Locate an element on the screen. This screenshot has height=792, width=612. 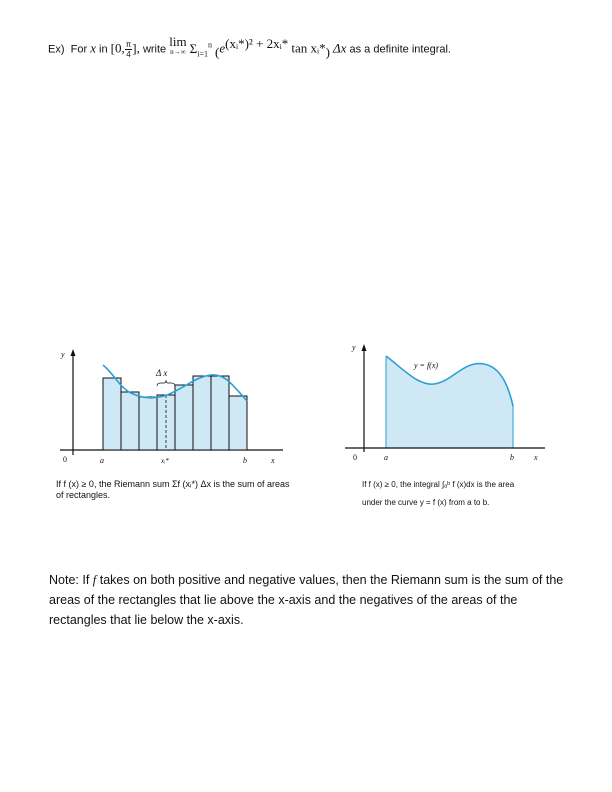
limit: lim n→∞ is located at coordinates (178, 46).